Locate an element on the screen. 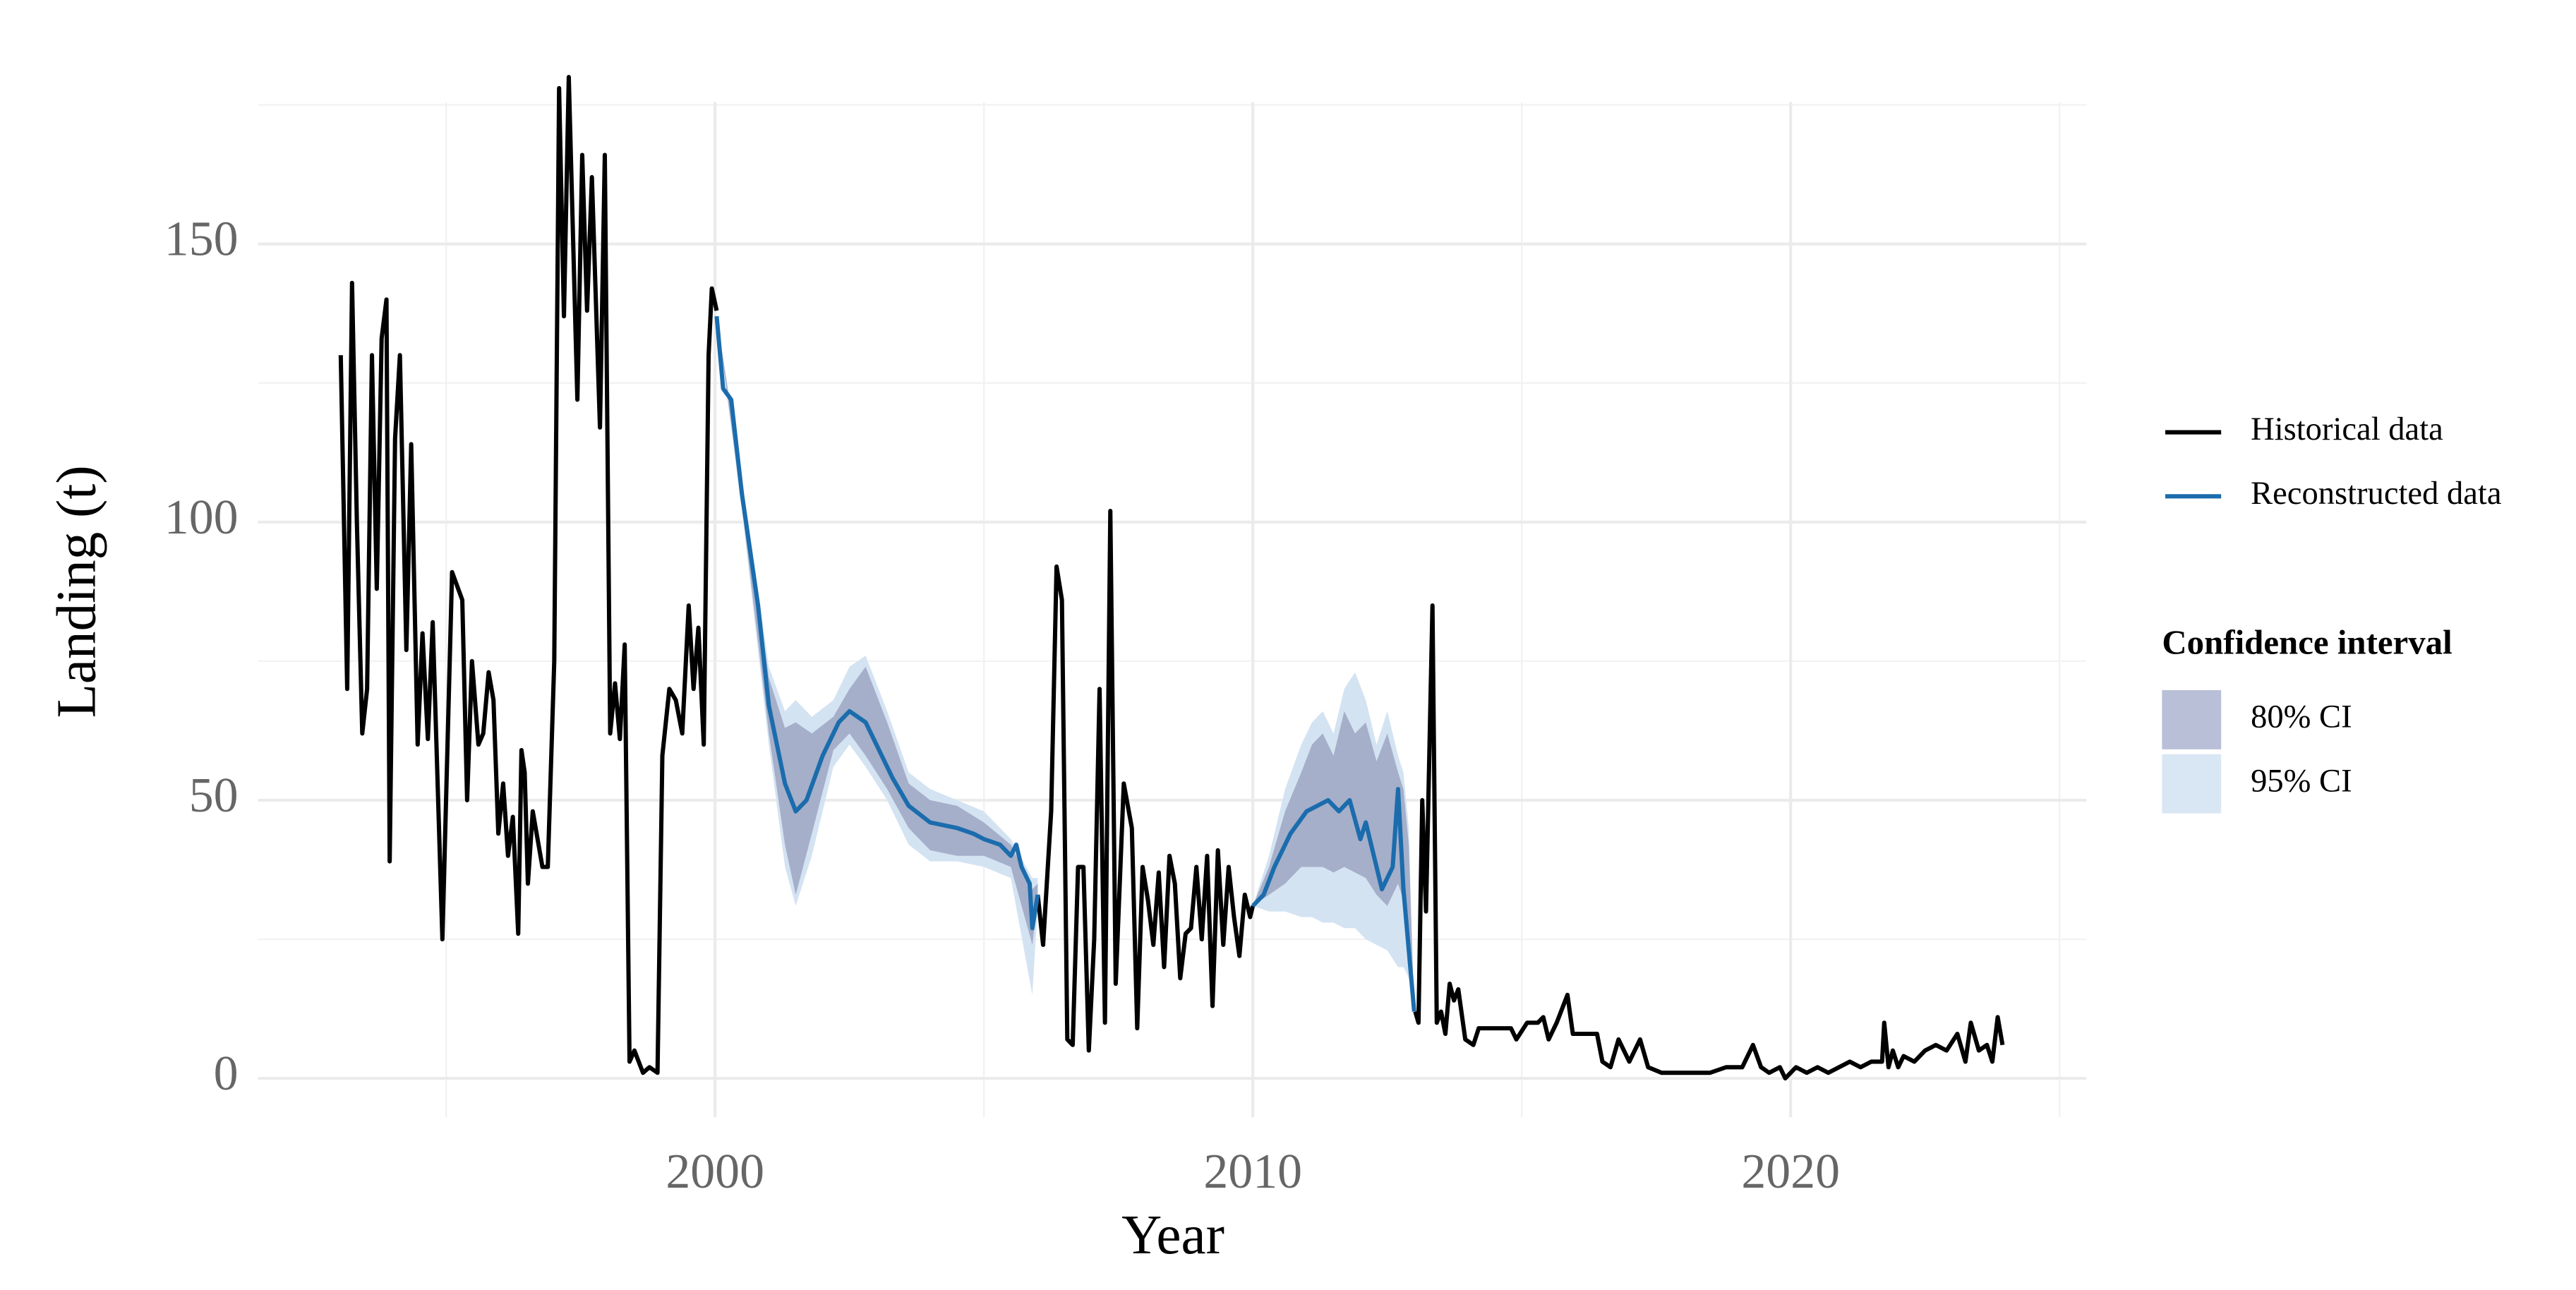 Image resolution: width=2576 pixels, height=1290 pixels. legend-label: 80% CI is located at coordinates (2301, 717).